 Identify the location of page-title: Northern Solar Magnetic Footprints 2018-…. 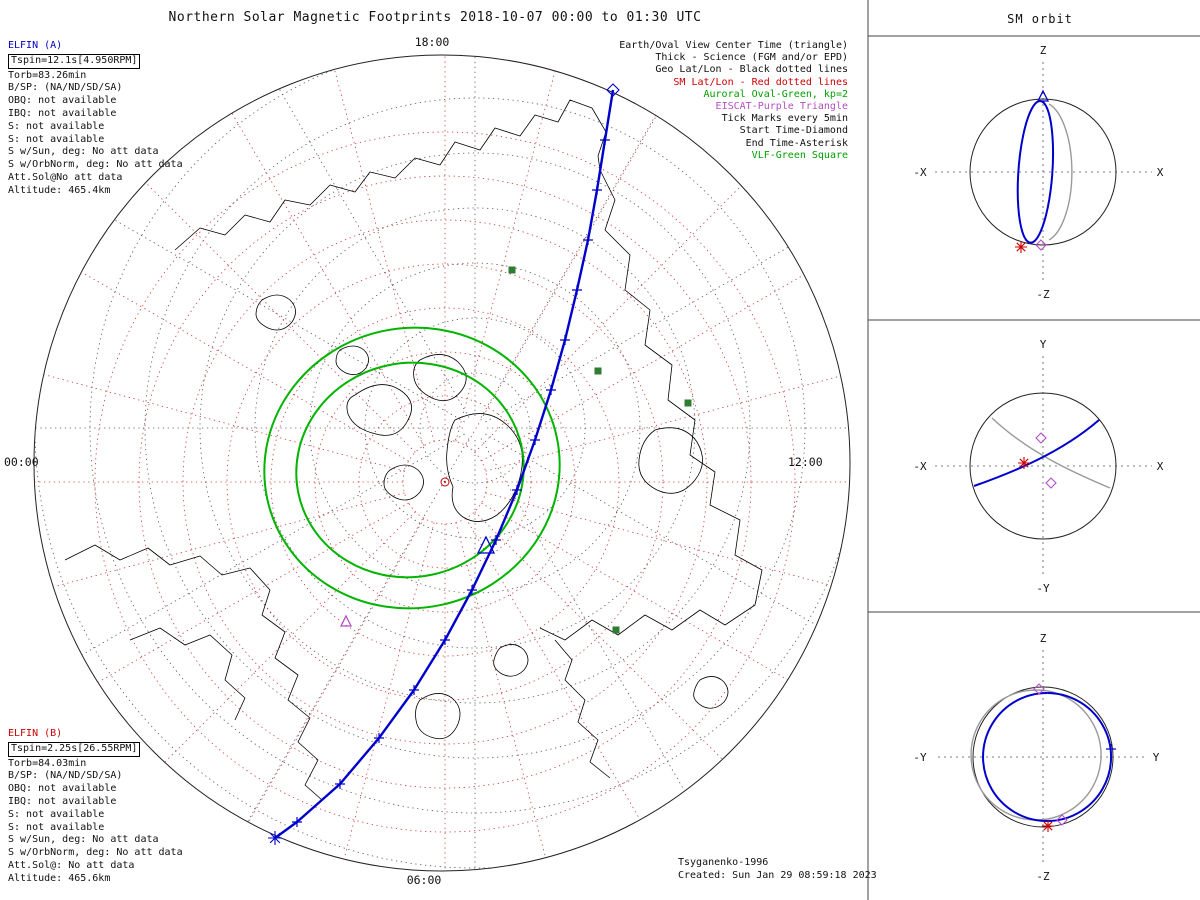
(435, 17).